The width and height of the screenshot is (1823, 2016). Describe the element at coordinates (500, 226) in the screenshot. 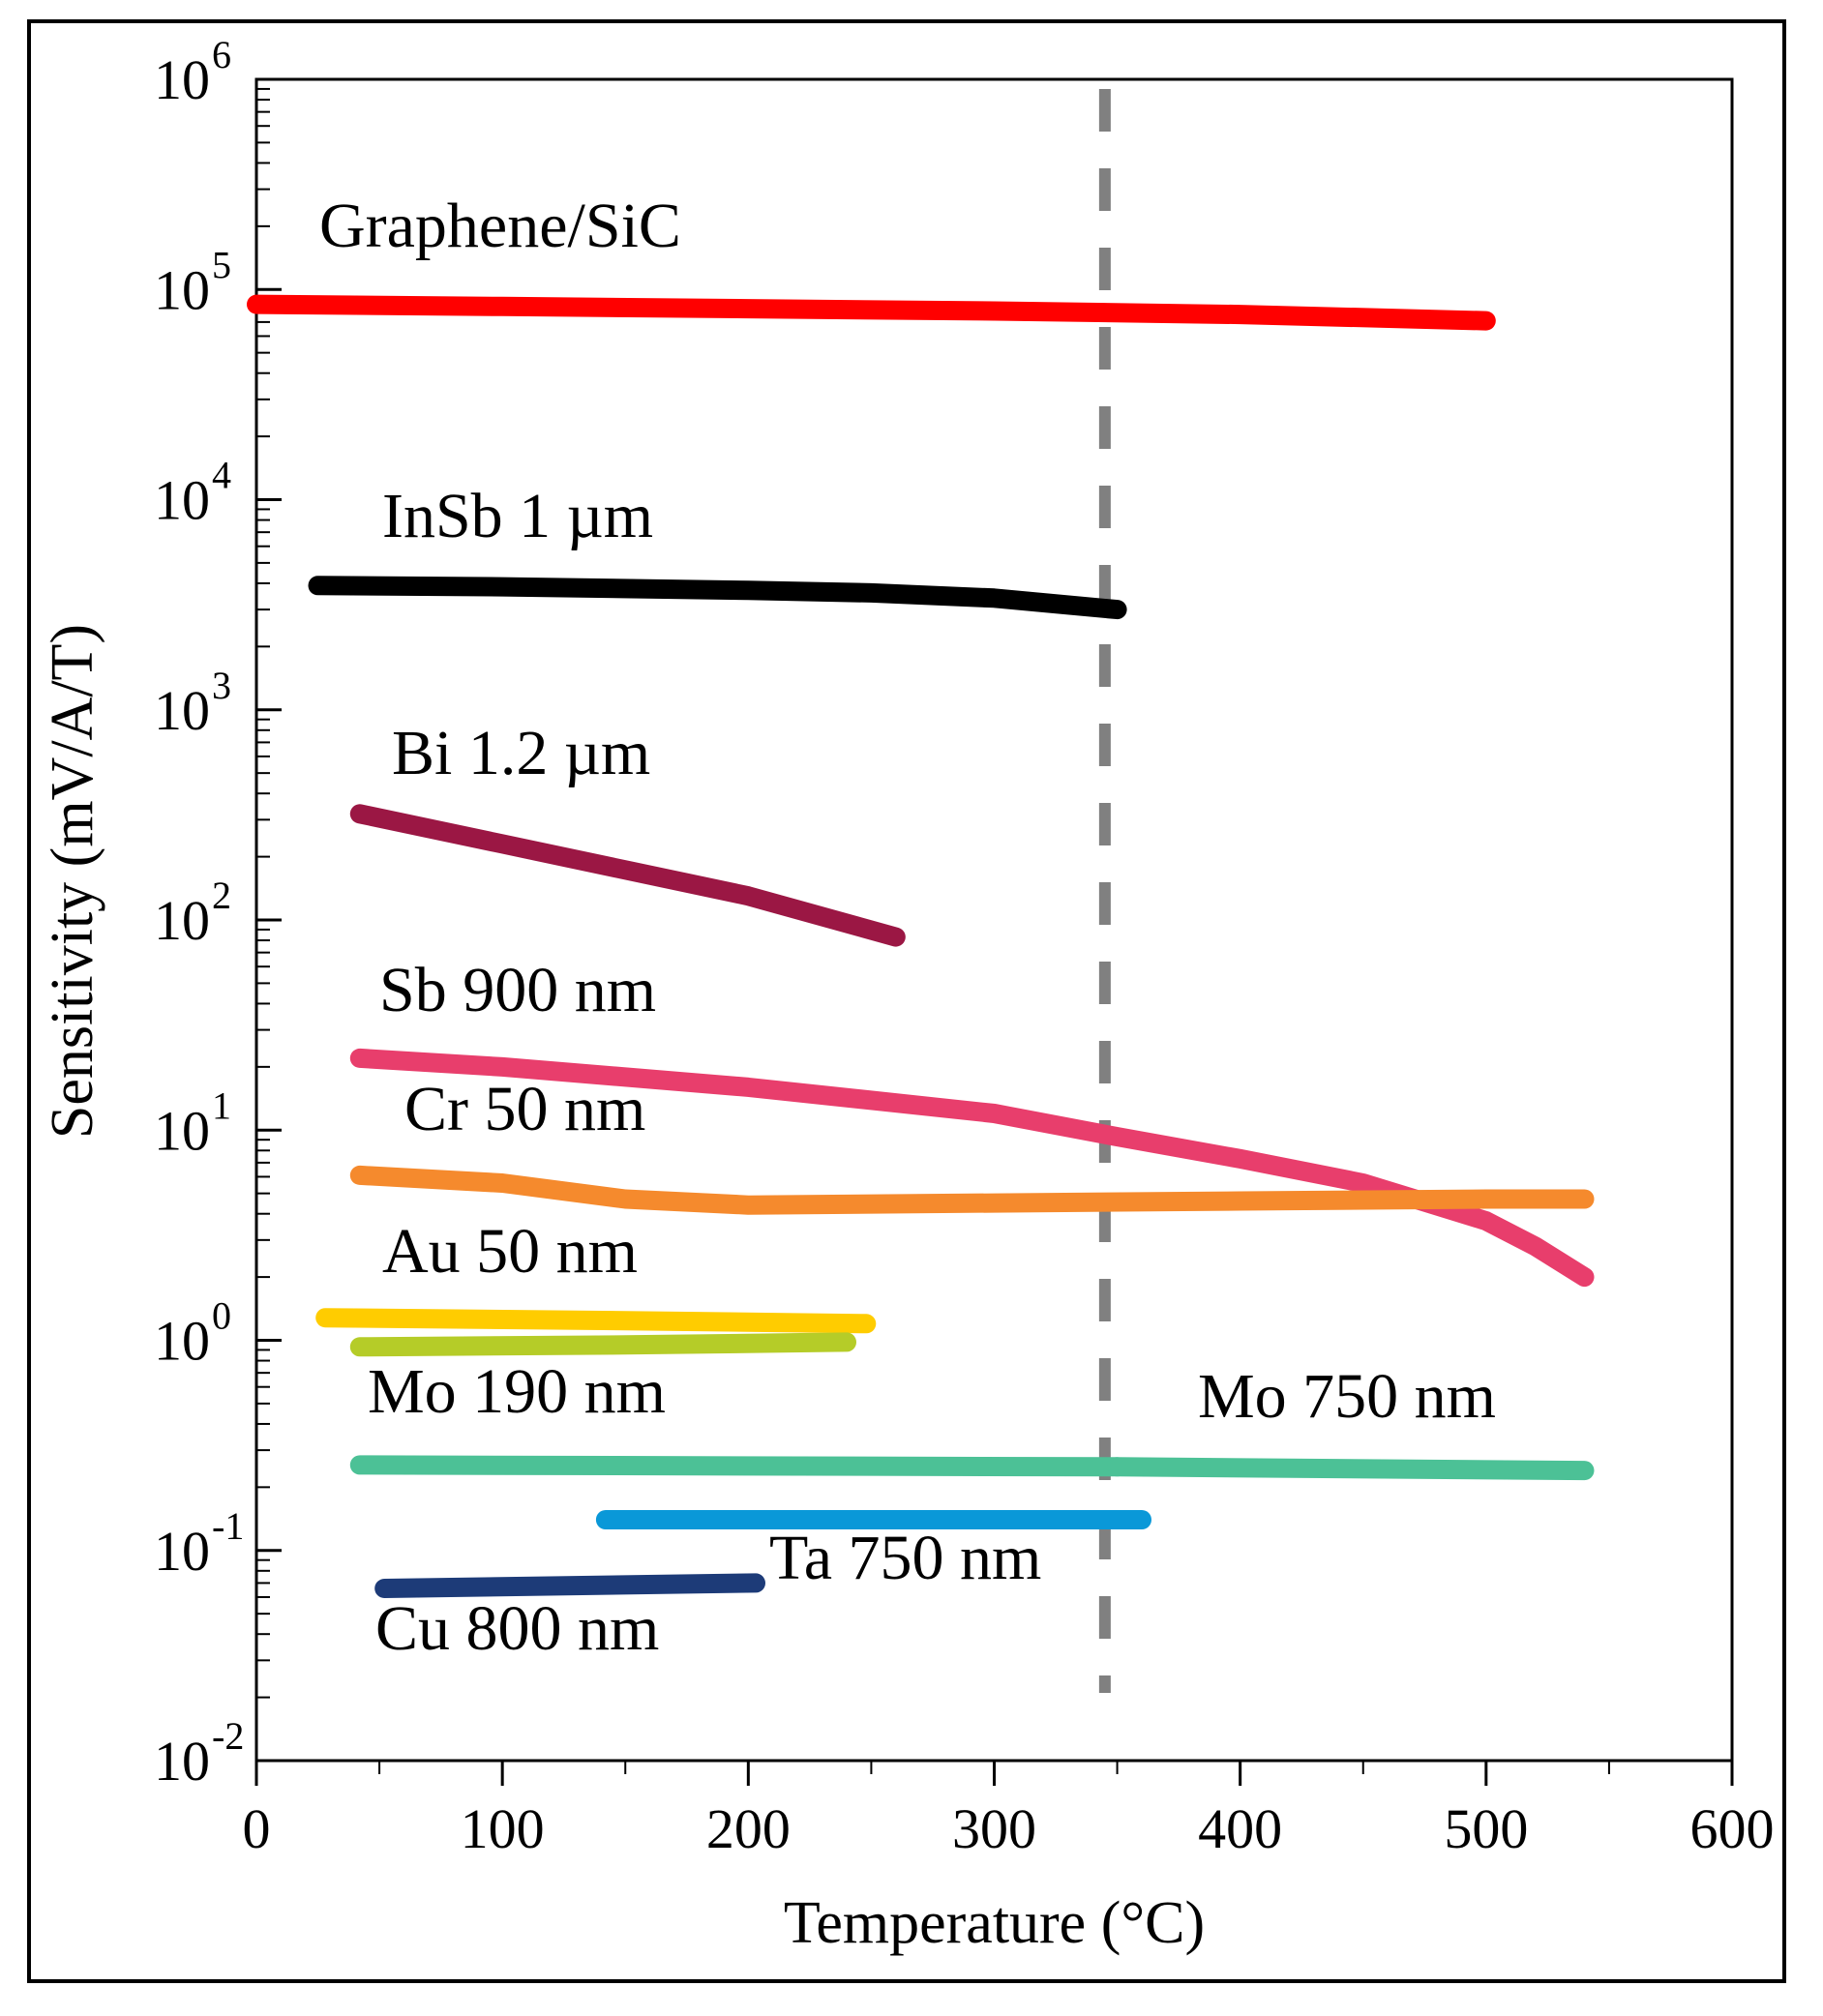

I see `series-label-0: Graphene/SiC` at that location.